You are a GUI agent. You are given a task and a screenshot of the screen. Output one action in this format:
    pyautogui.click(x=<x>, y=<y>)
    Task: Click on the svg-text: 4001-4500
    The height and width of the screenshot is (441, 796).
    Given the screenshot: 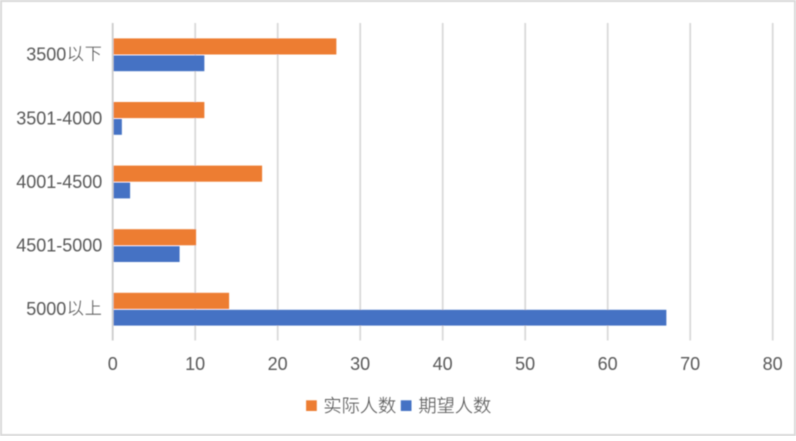 What is the action you would take?
    pyautogui.click(x=59, y=182)
    